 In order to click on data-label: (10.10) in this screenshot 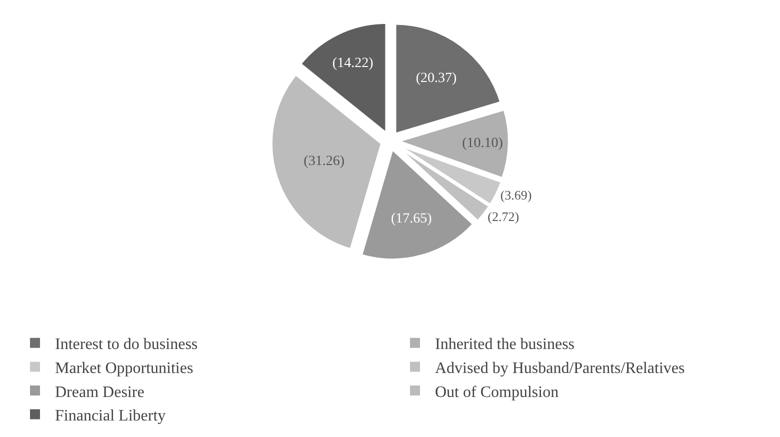, I will do `click(483, 143)`.